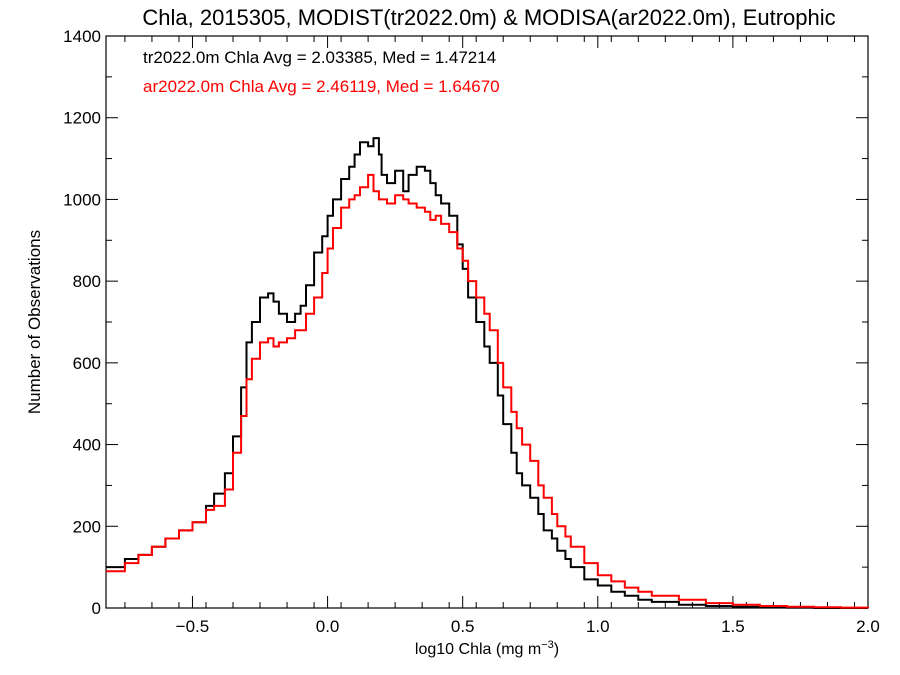  What do you see at coordinates (34, 322) in the screenshot?
I see `y-axis-label: Number of Observations` at bounding box center [34, 322].